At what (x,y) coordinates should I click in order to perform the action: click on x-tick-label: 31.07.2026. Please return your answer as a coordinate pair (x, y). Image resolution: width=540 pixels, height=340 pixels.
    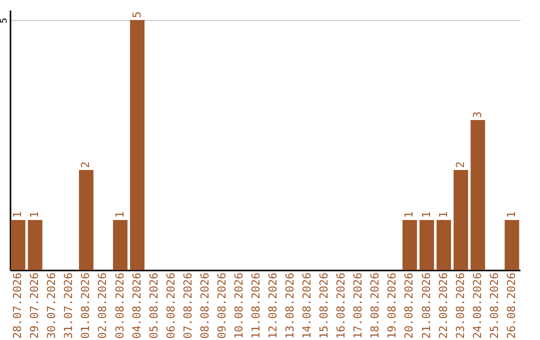
    Looking at the image, I should click on (69, 305).